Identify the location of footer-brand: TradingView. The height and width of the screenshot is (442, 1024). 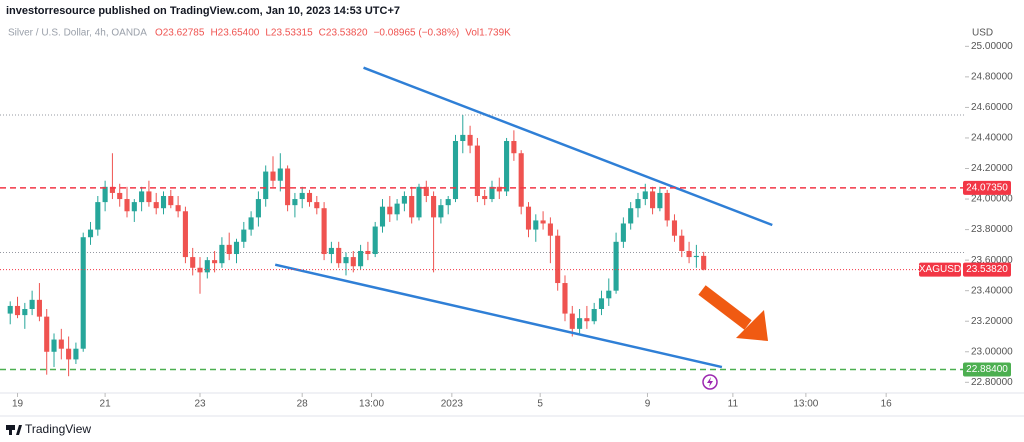
(58, 429).